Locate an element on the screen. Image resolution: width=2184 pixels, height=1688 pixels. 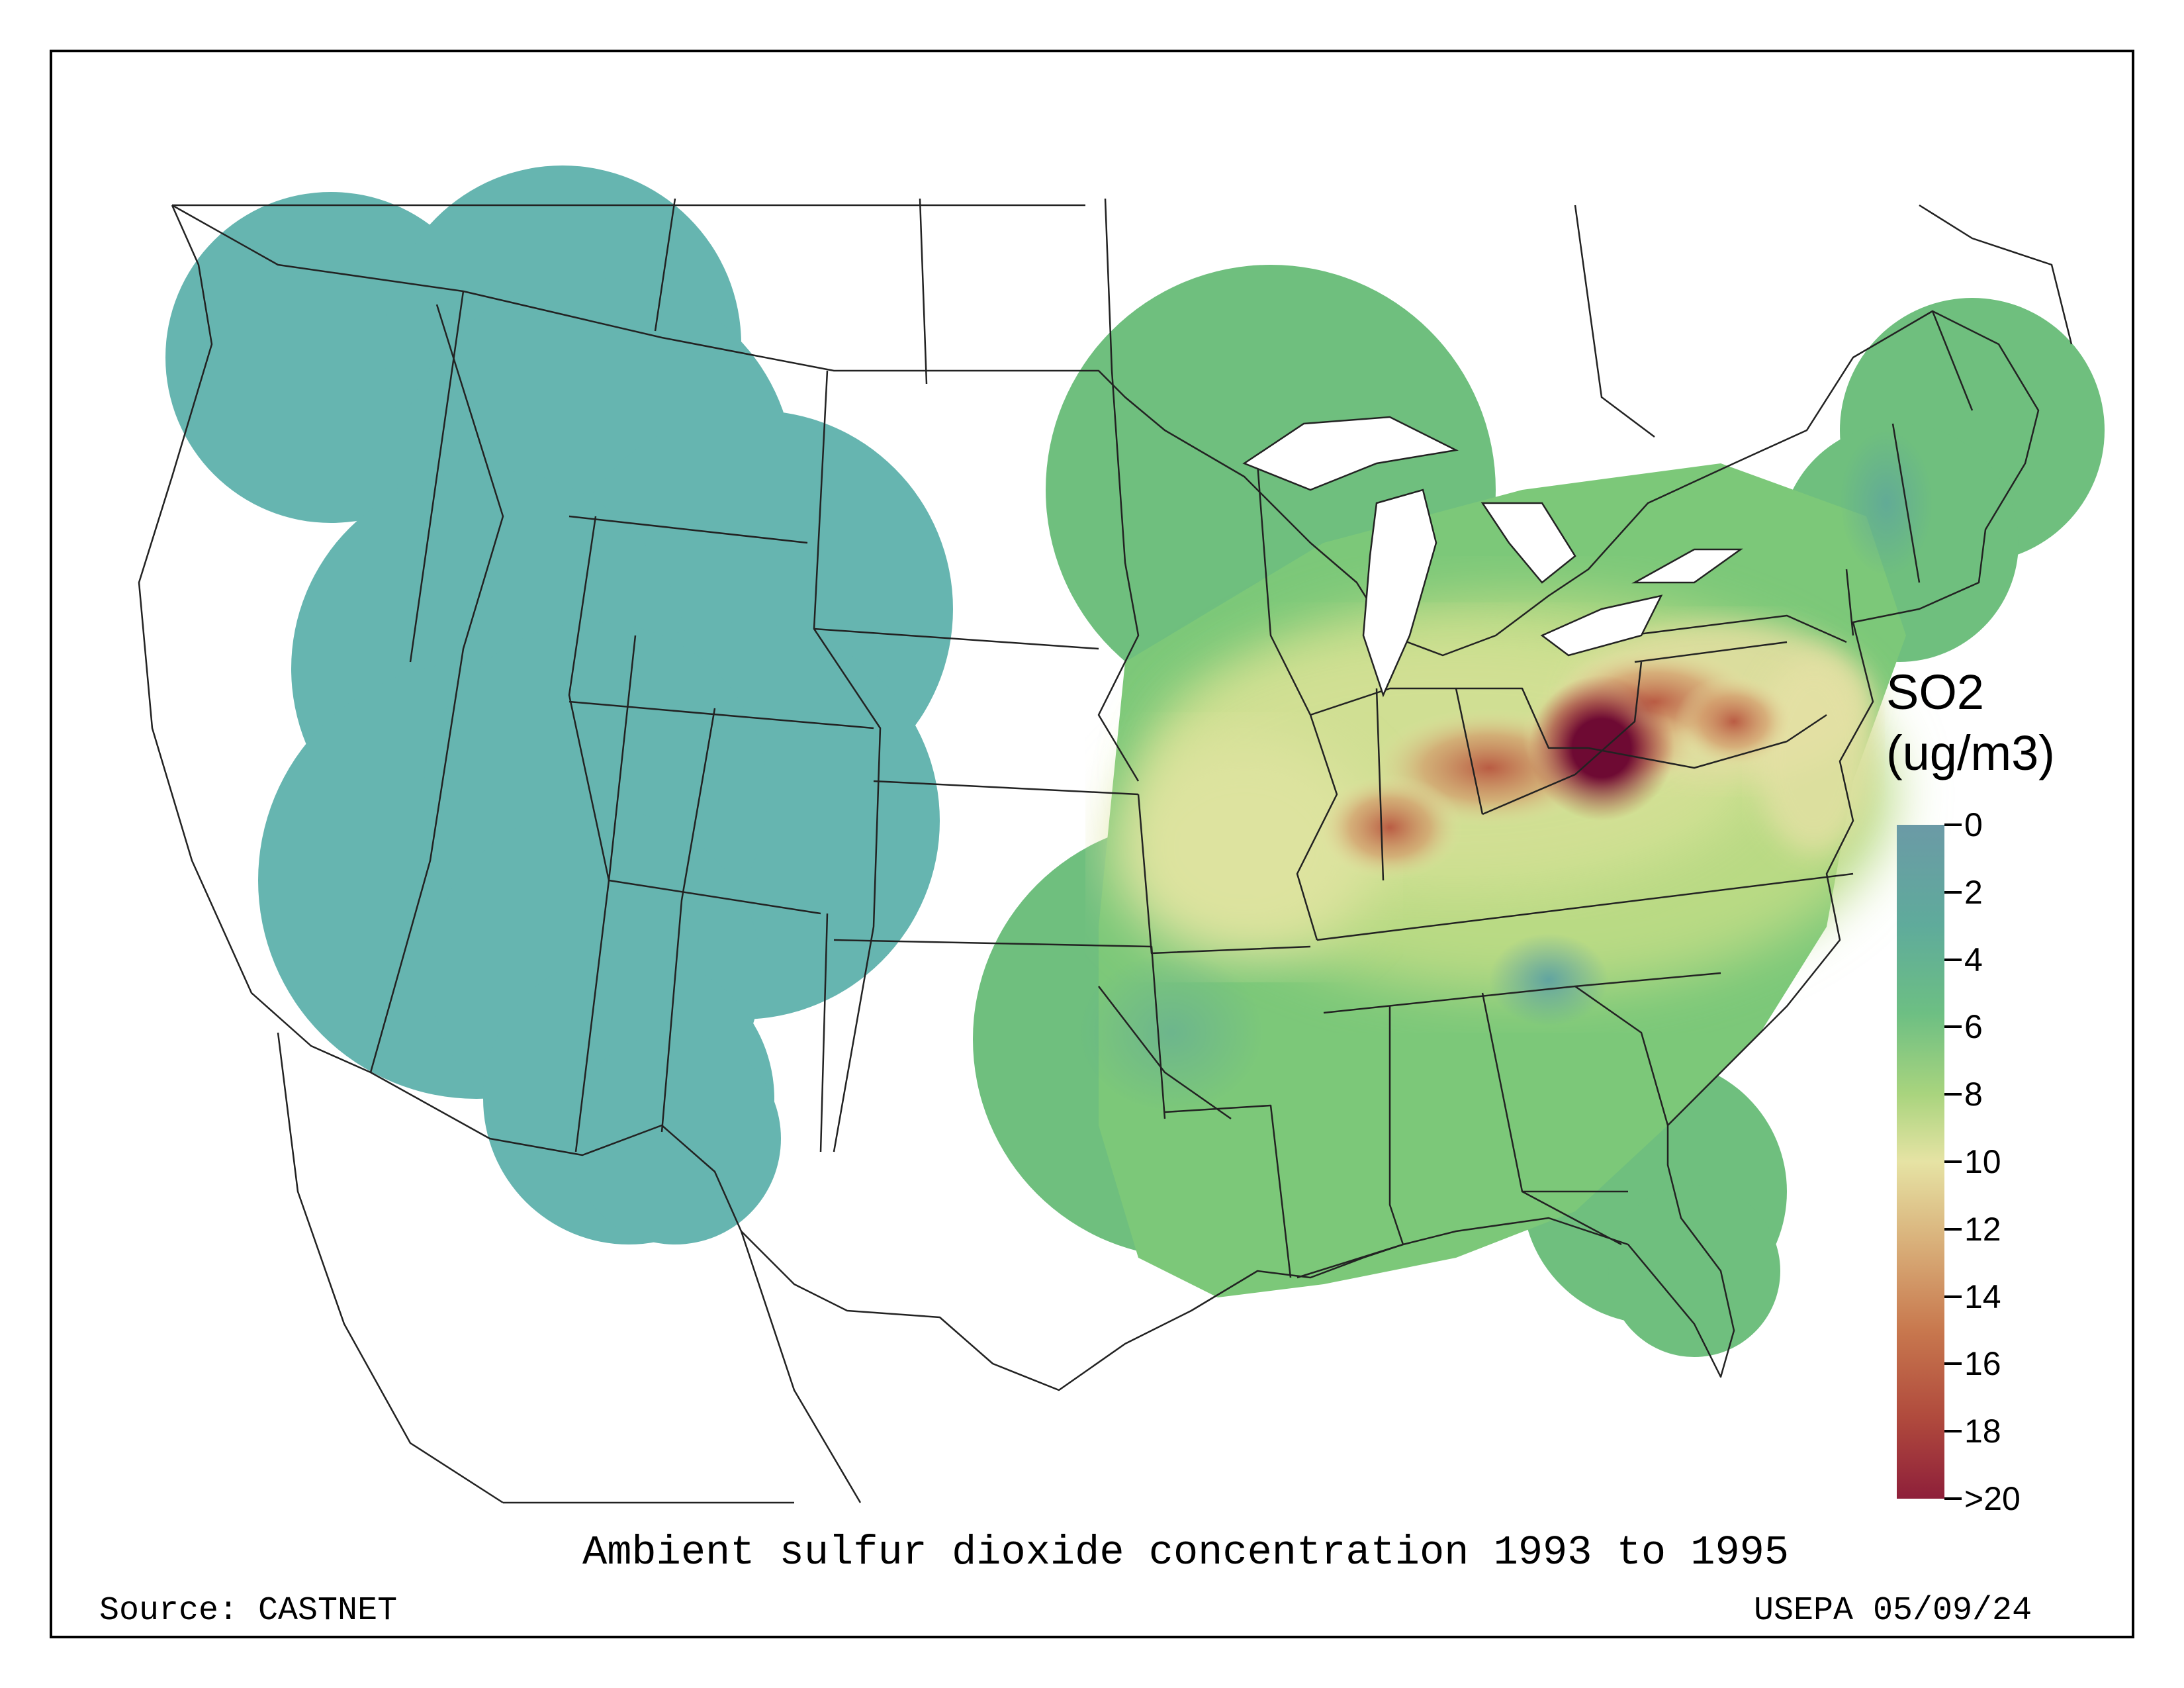
legend-tick-label: >20 is located at coordinates (1992, 1498).